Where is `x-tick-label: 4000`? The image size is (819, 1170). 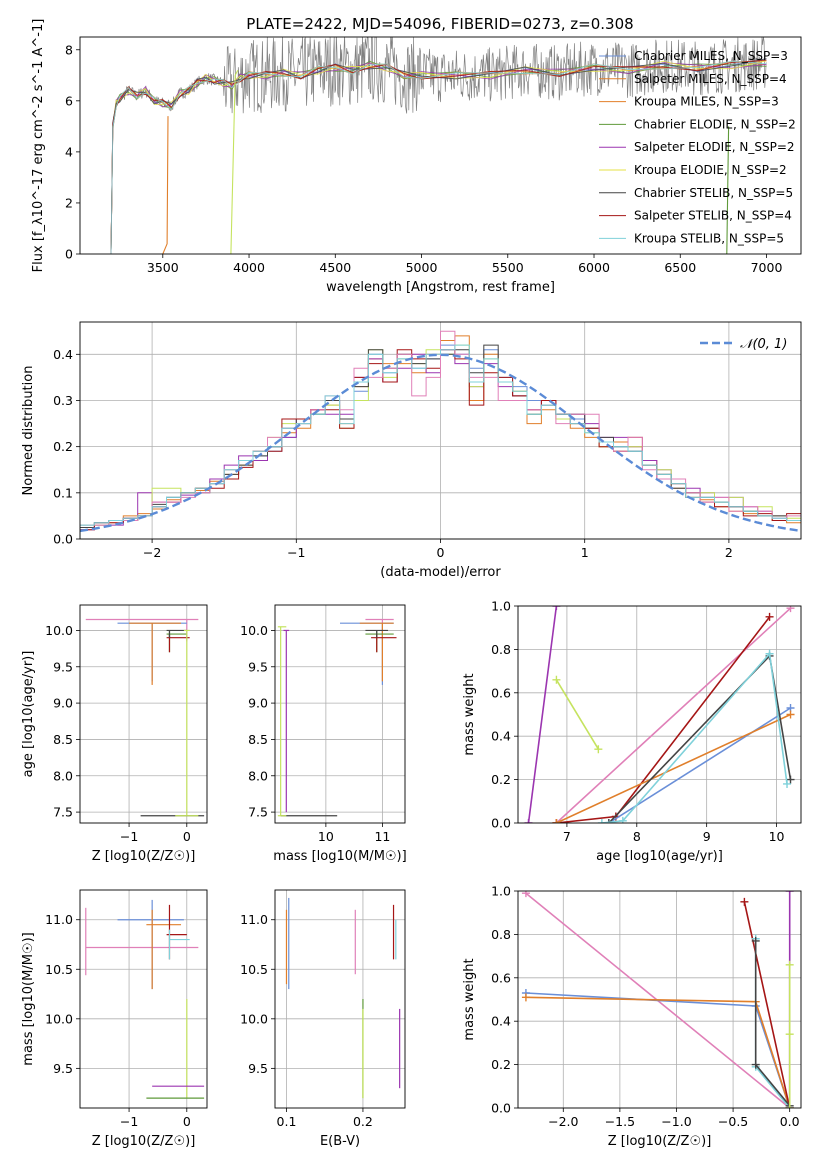
x-tick-label: 4000 is located at coordinates (249, 267).